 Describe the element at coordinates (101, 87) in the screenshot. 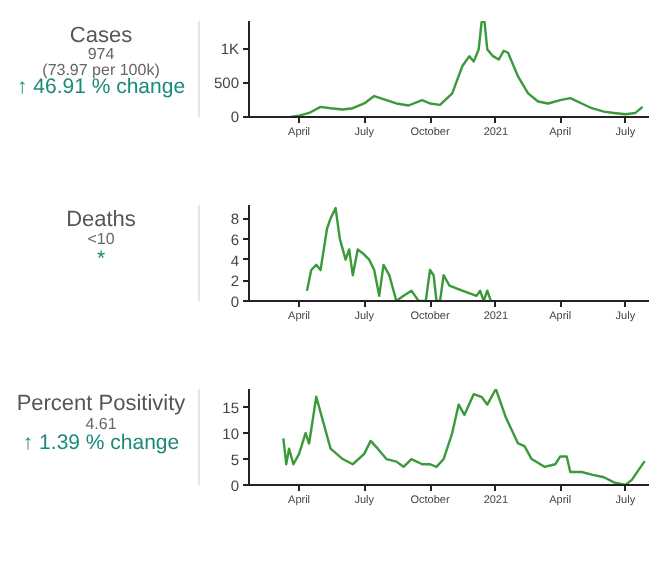

I see `text: ↑ 46.91 % change` at that location.